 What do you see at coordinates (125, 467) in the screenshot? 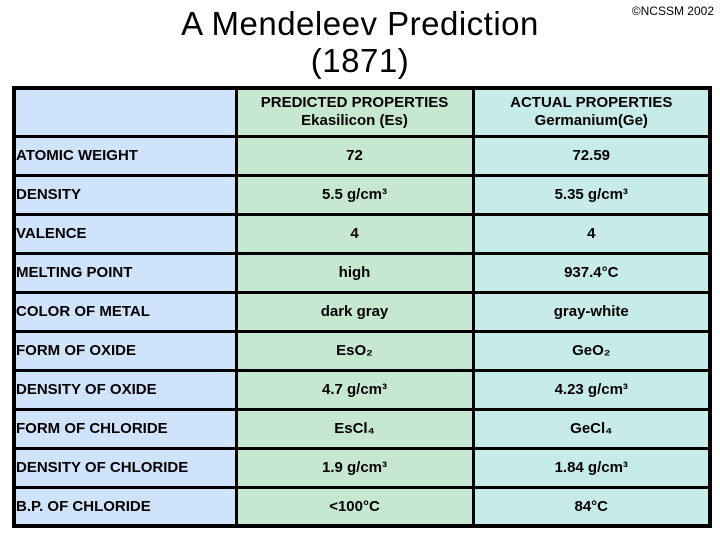
I see `property-label-cell: DENSITY OF CHLORIDE` at bounding box center [125, 467].